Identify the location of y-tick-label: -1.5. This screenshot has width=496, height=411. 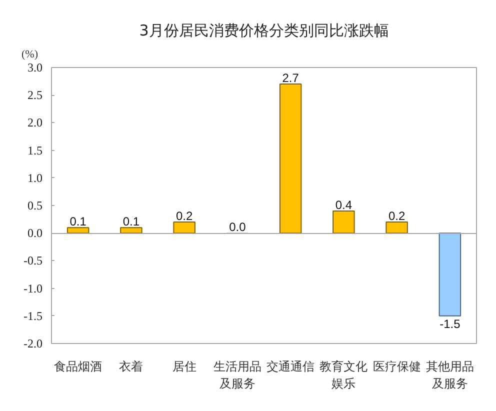
(33, 315).